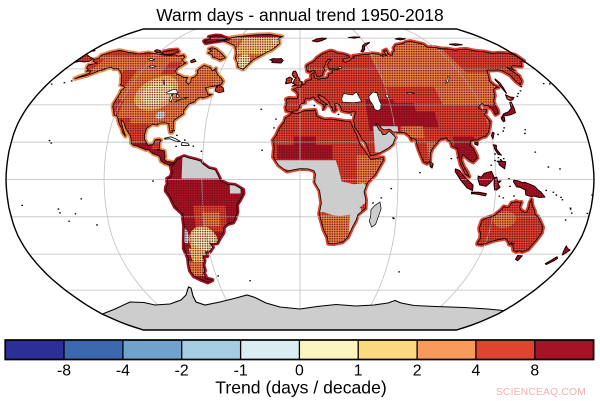 This screenshot has width=600, height=401. What do you see at coordinates (541, 392) in the screenshot?
I see `svg-text: SCIENCEAQ.COM` at bounding box center [541, 392].